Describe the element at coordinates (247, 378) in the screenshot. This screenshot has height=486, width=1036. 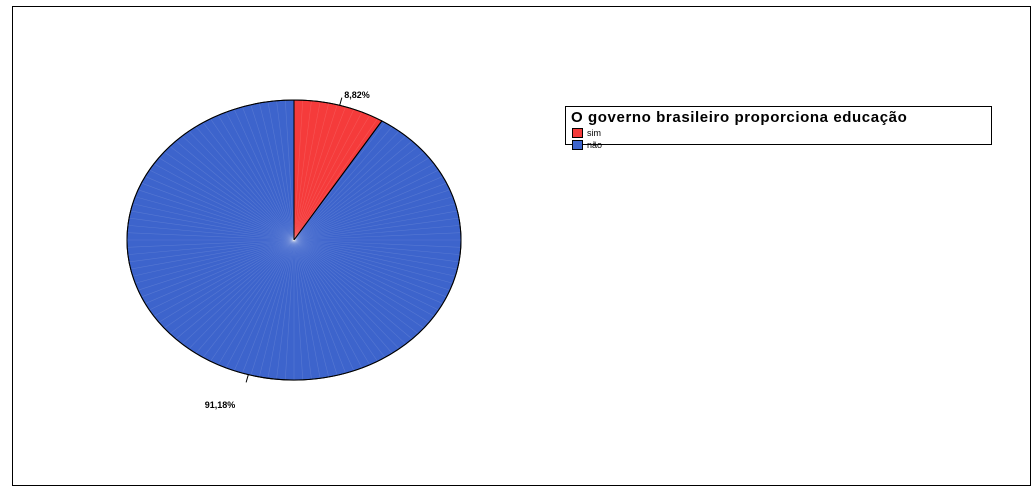
I see `leader-line-nao` at that location.